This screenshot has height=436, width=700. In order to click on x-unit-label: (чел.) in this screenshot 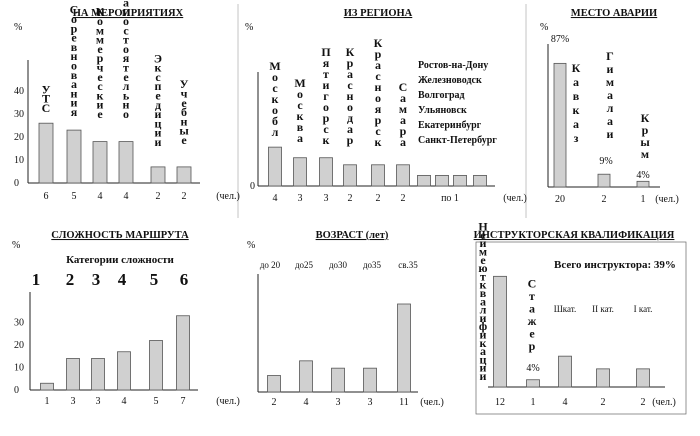, I will do `click(432, 402)`.